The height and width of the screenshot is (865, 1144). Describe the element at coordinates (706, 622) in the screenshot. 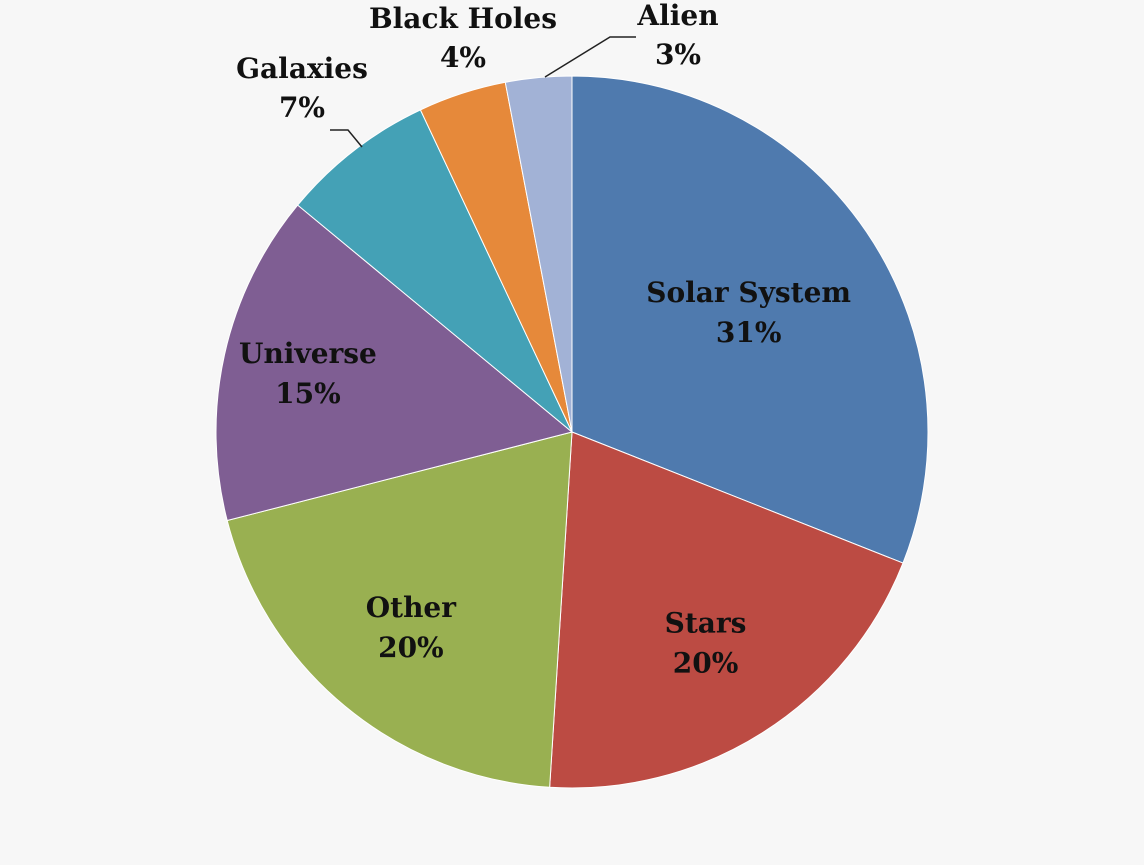

I see `slice-label-stars: Stars` at that location.